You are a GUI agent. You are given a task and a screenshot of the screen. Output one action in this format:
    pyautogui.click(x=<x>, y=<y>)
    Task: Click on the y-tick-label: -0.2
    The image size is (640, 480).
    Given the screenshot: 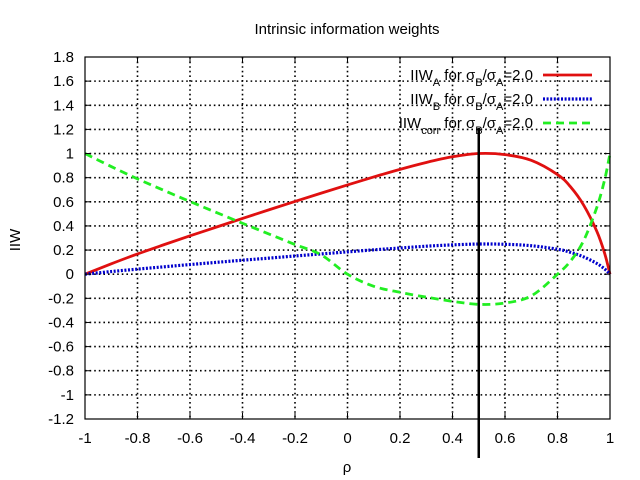 What is the action you would take?
    pyautogui.click(x=61, y=298)
    